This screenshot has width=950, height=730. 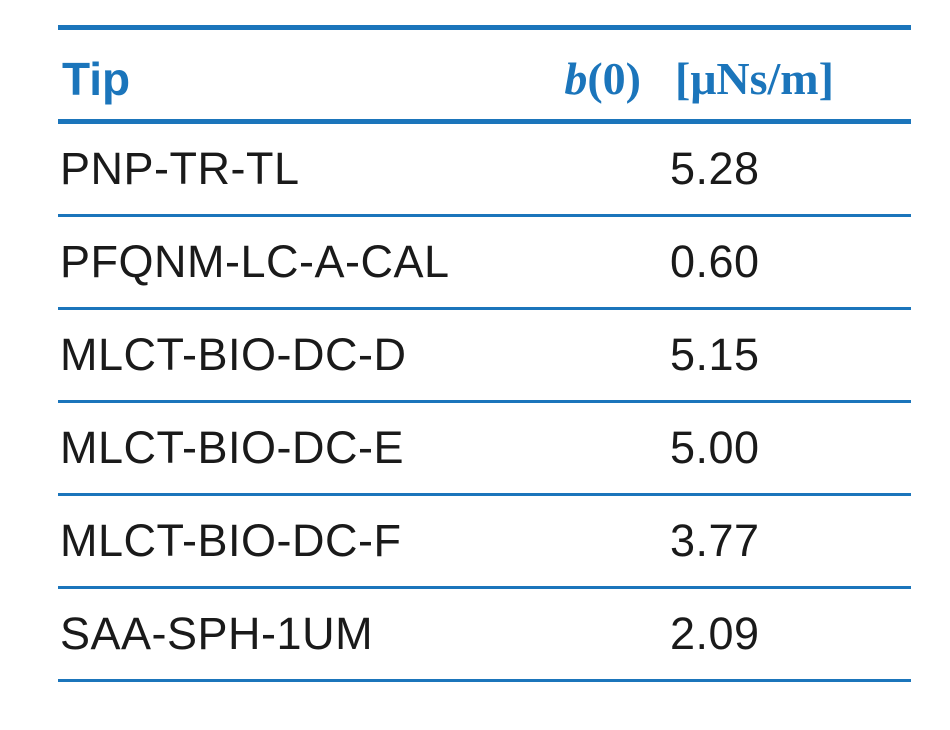 I want to click on table-row: MLCT-BIO-DC-D 5.15, so click(x=484, y=356).